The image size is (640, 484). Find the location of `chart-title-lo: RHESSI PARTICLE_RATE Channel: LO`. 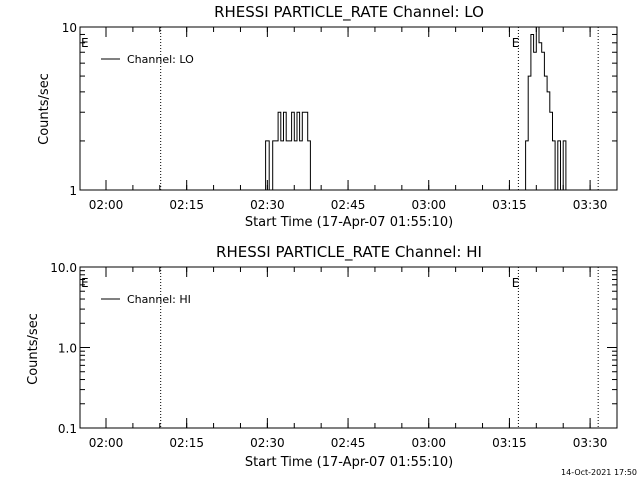

chart-title-lo: RHESSI PARTICLE_RATE Channel: LO is located at coordinates (349, 12).